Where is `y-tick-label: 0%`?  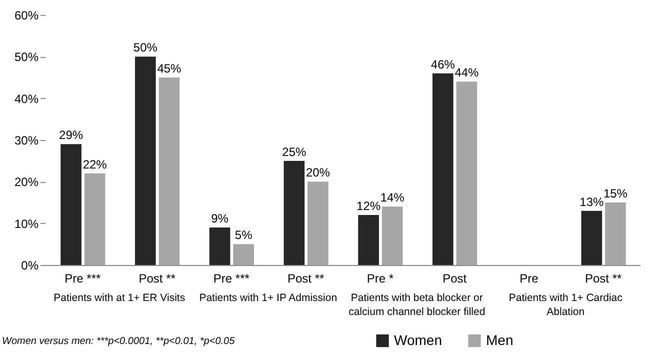
y-tick-label: 0% is located at coordinates (30, 265).